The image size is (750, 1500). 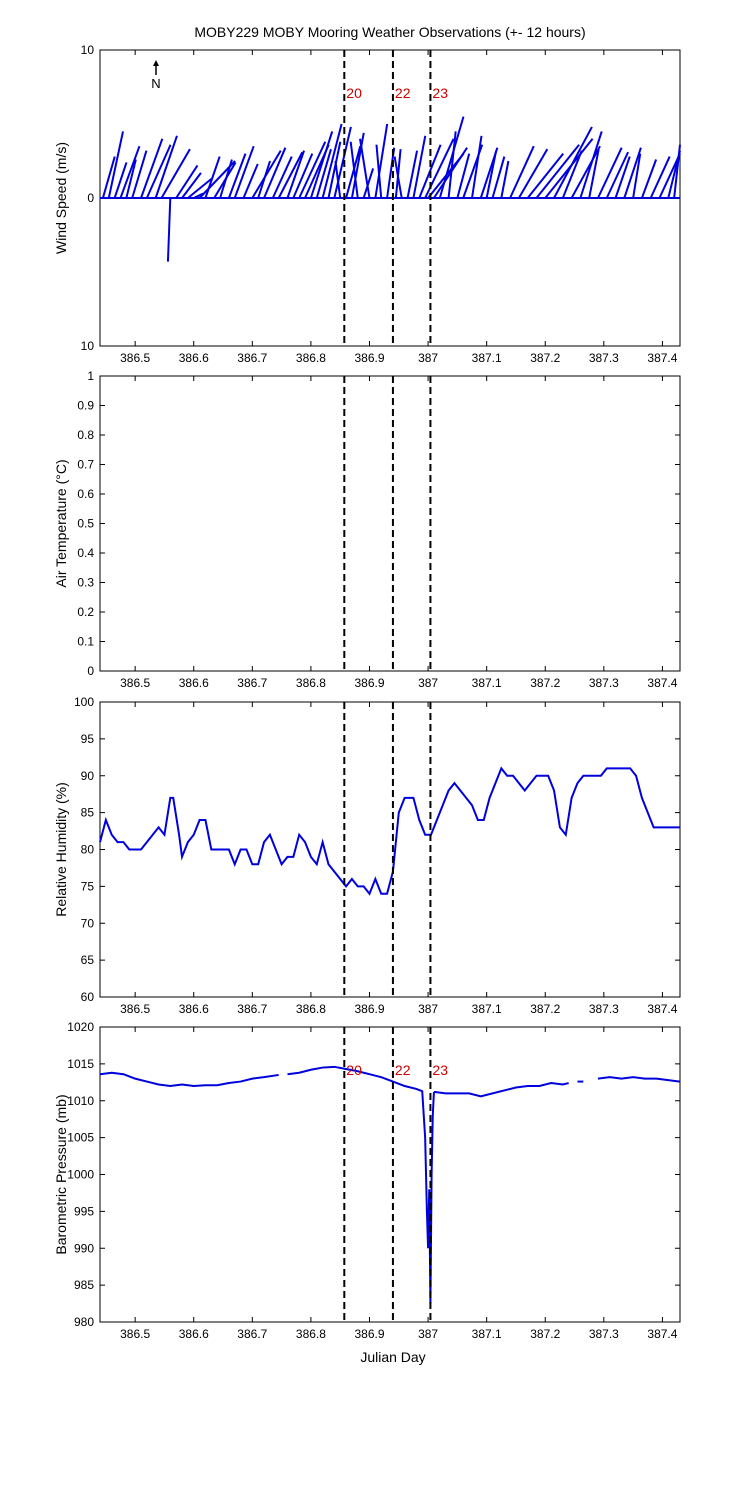 What do you see at coordinates (61, 849) in the screenshot?
I see `y-axis-label: Relative Humidity (%)` at bounding box center [61, 849].